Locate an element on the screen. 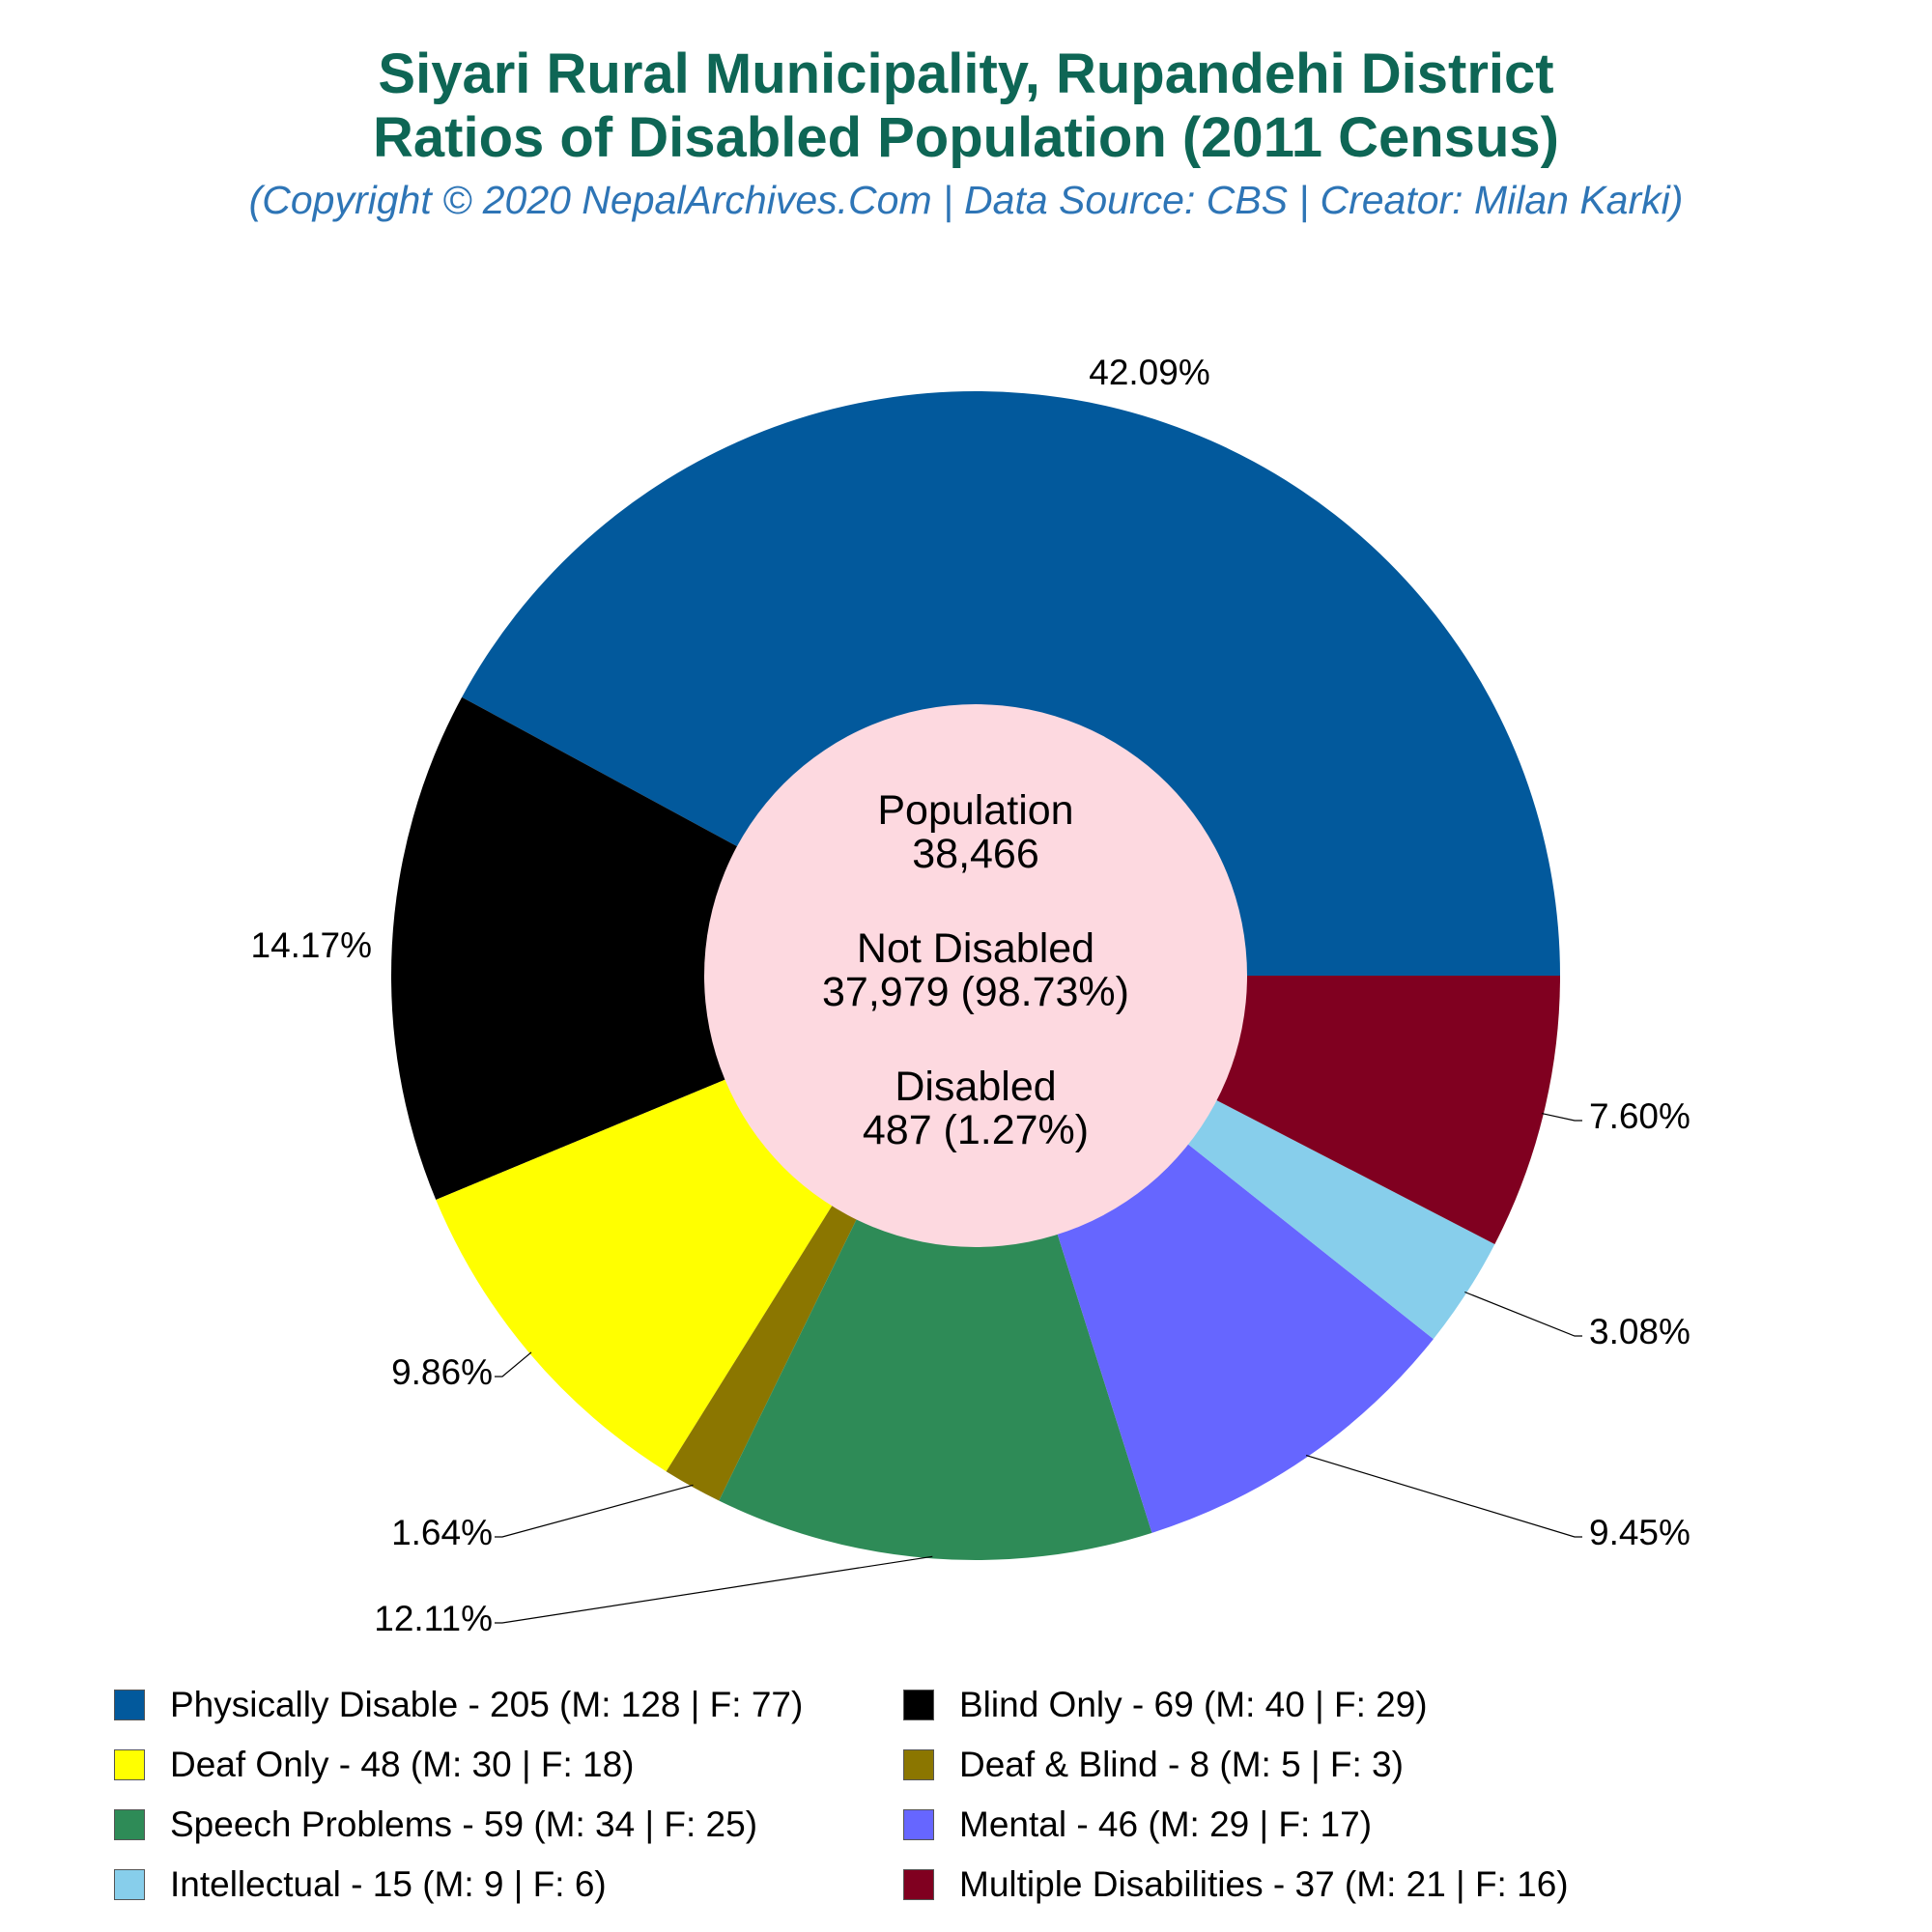 The height and width of the screenshot is (1932, 1932). legend-label: Blind Only - 69 (M: 40 | F: 29) is located at coordinates (1193, 1704).